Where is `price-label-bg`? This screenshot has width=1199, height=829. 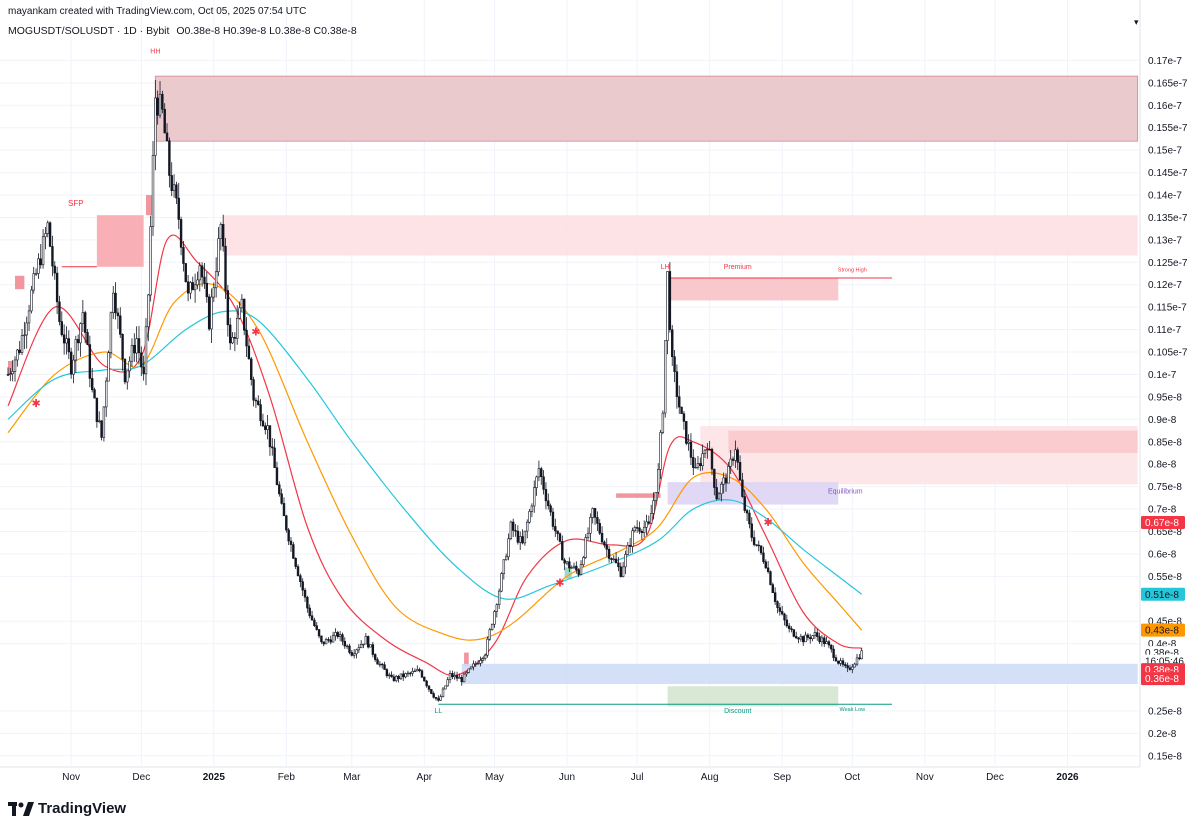
price-label-bg is located at coordinates (1163, 679).